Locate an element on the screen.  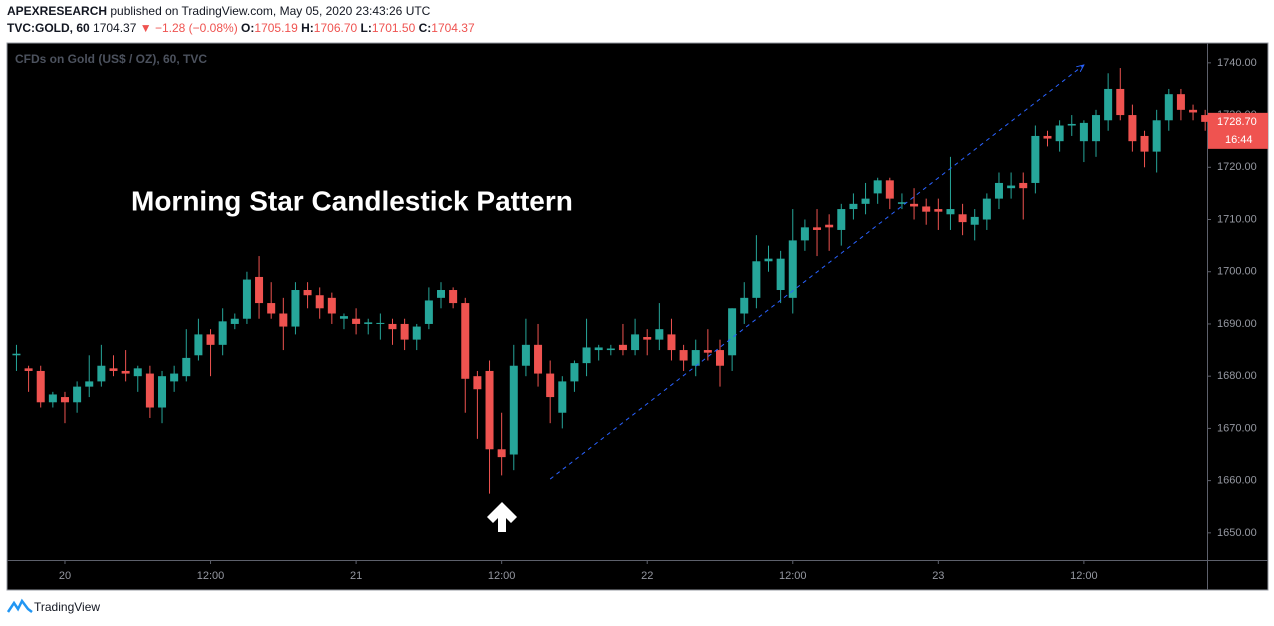
x-tick-label: 21 is located at coordinates (356, 576).